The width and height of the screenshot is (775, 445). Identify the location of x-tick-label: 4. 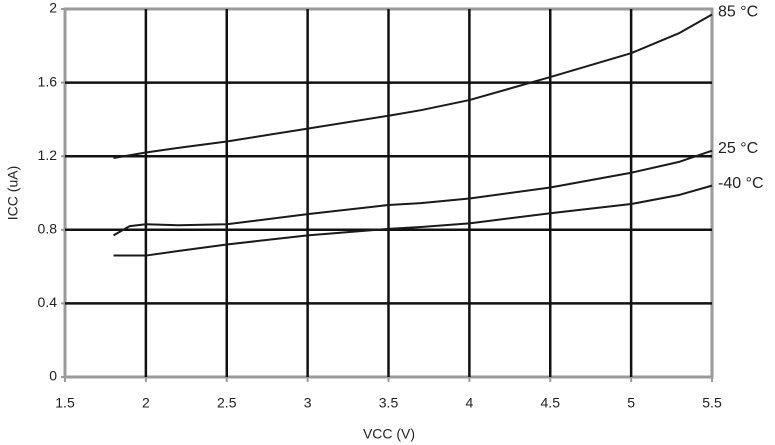
(469, 403).